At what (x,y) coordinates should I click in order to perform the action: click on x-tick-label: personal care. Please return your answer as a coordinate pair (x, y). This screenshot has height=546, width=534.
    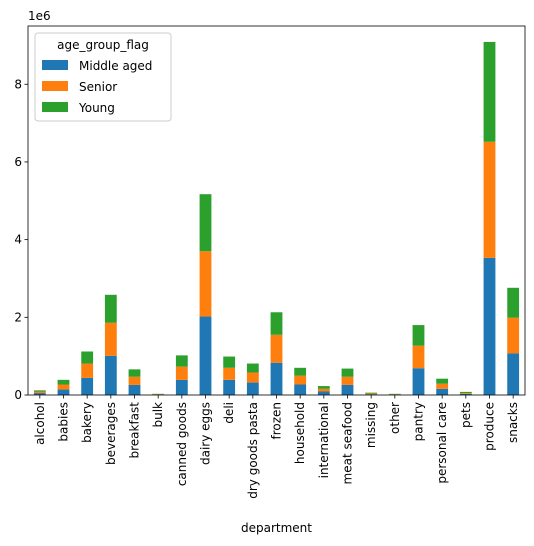
    Looking at the image, I should click on (442, 443).